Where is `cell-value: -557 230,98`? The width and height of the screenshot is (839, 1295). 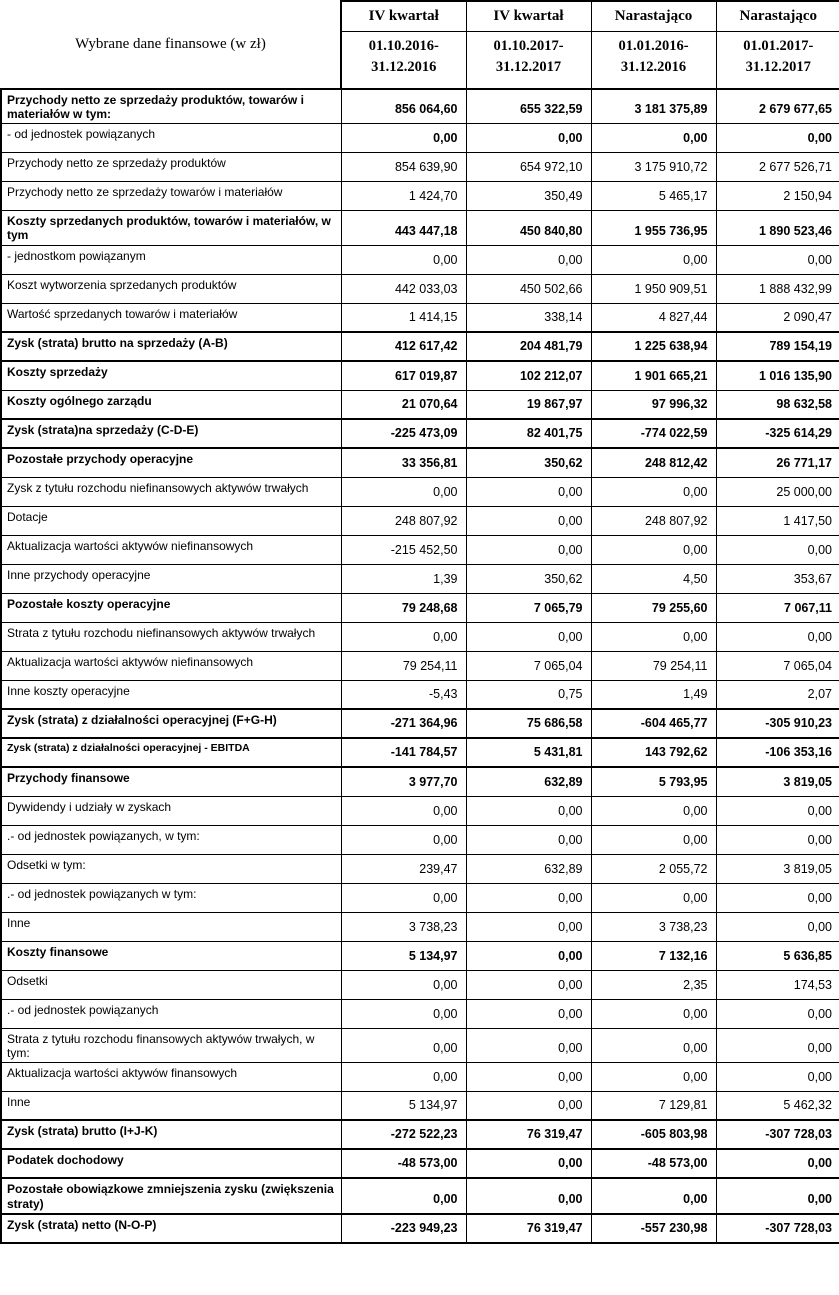 cell-value: -557 230,98 is located at coordinates (653, 1228).